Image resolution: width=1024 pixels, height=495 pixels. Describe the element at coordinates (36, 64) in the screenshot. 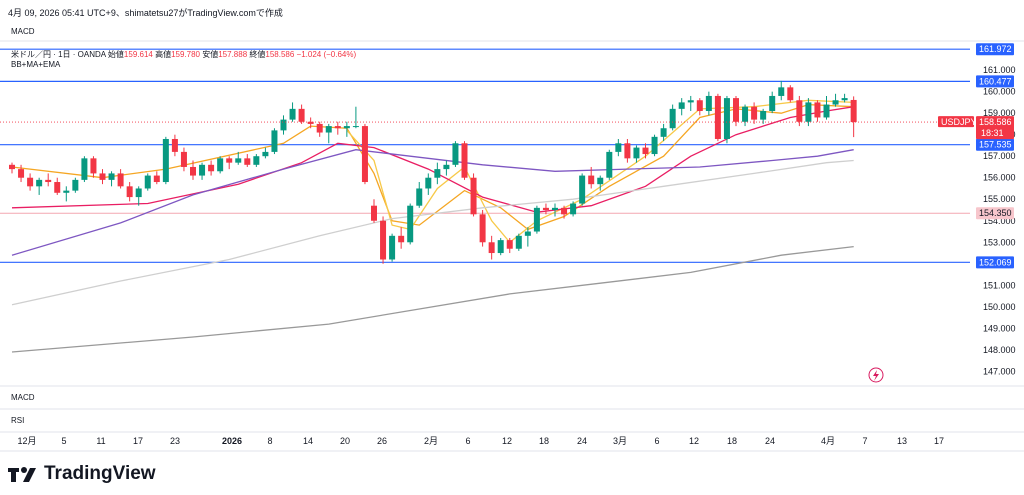

I see `indicator-label: BB+MA+EMA` at that location.